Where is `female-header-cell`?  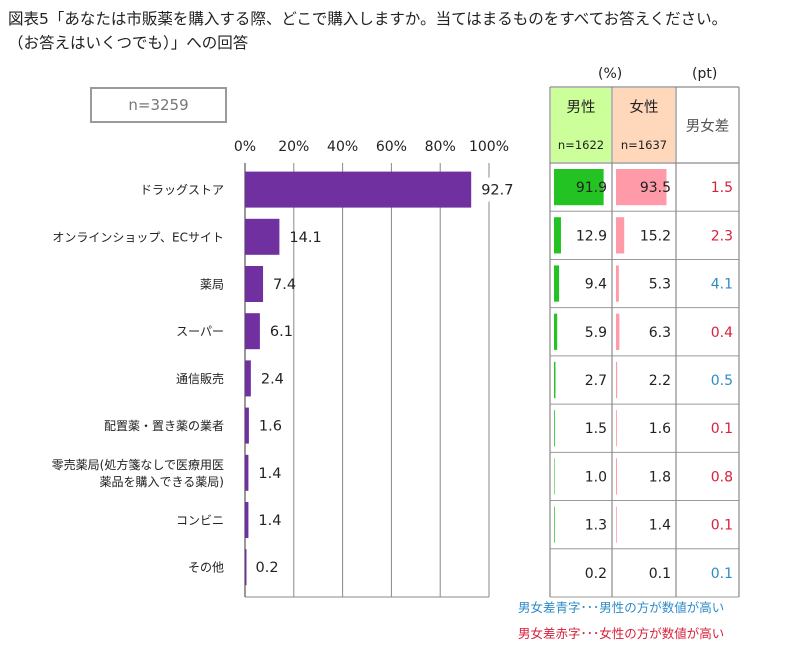 female-header-cell is located at coordinates (644, 125).